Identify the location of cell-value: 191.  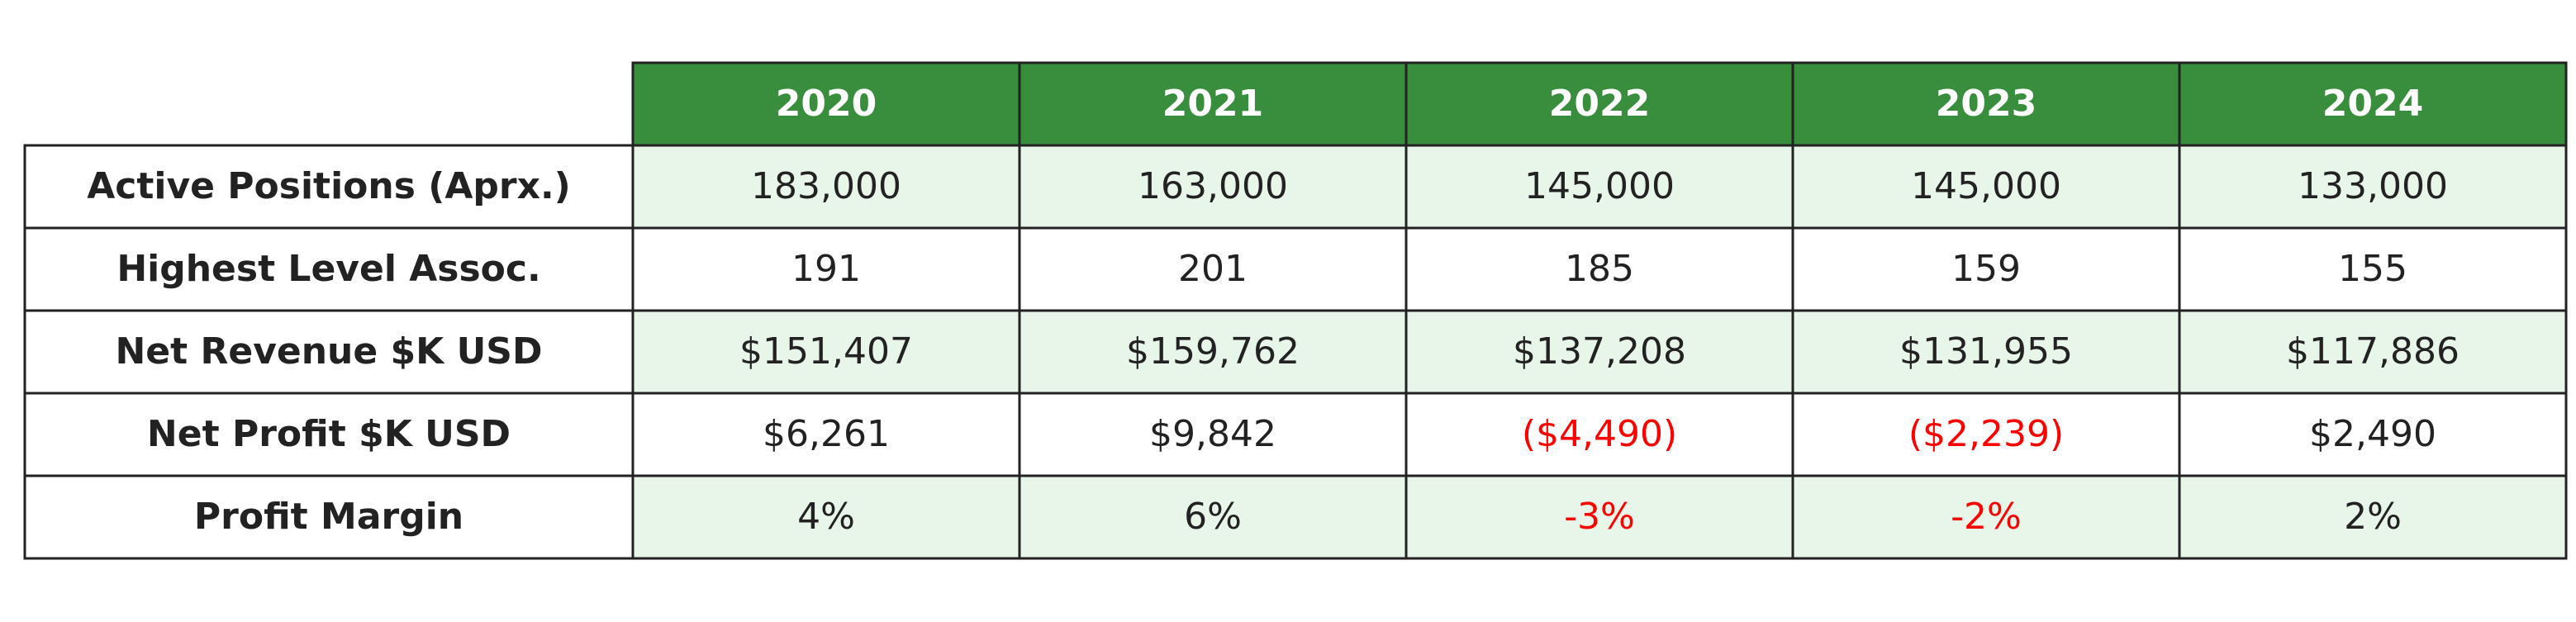
(826, 269).